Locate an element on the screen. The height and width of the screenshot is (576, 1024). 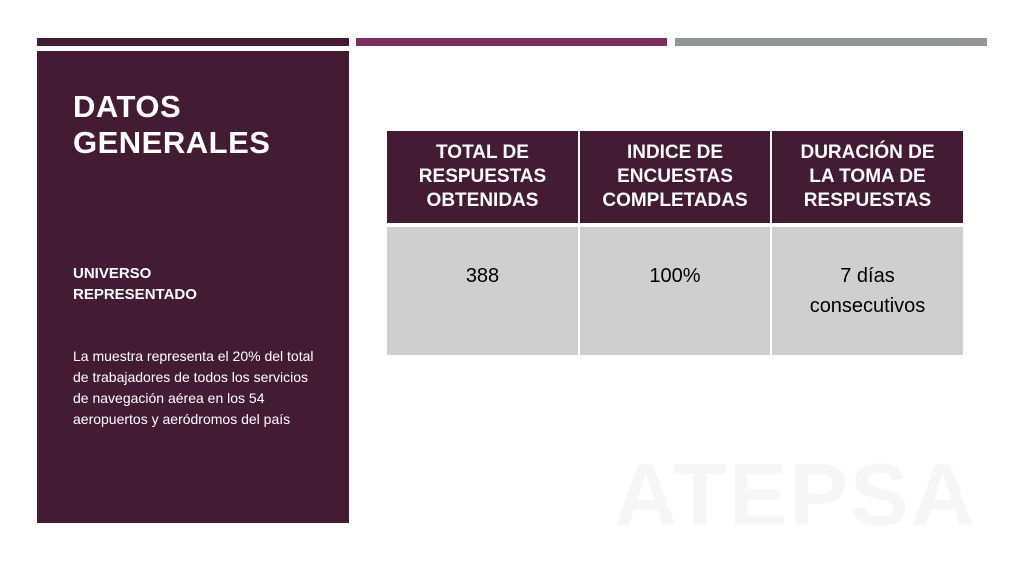
header-text: ENCUESTAS is located at coordinates (675, 176).